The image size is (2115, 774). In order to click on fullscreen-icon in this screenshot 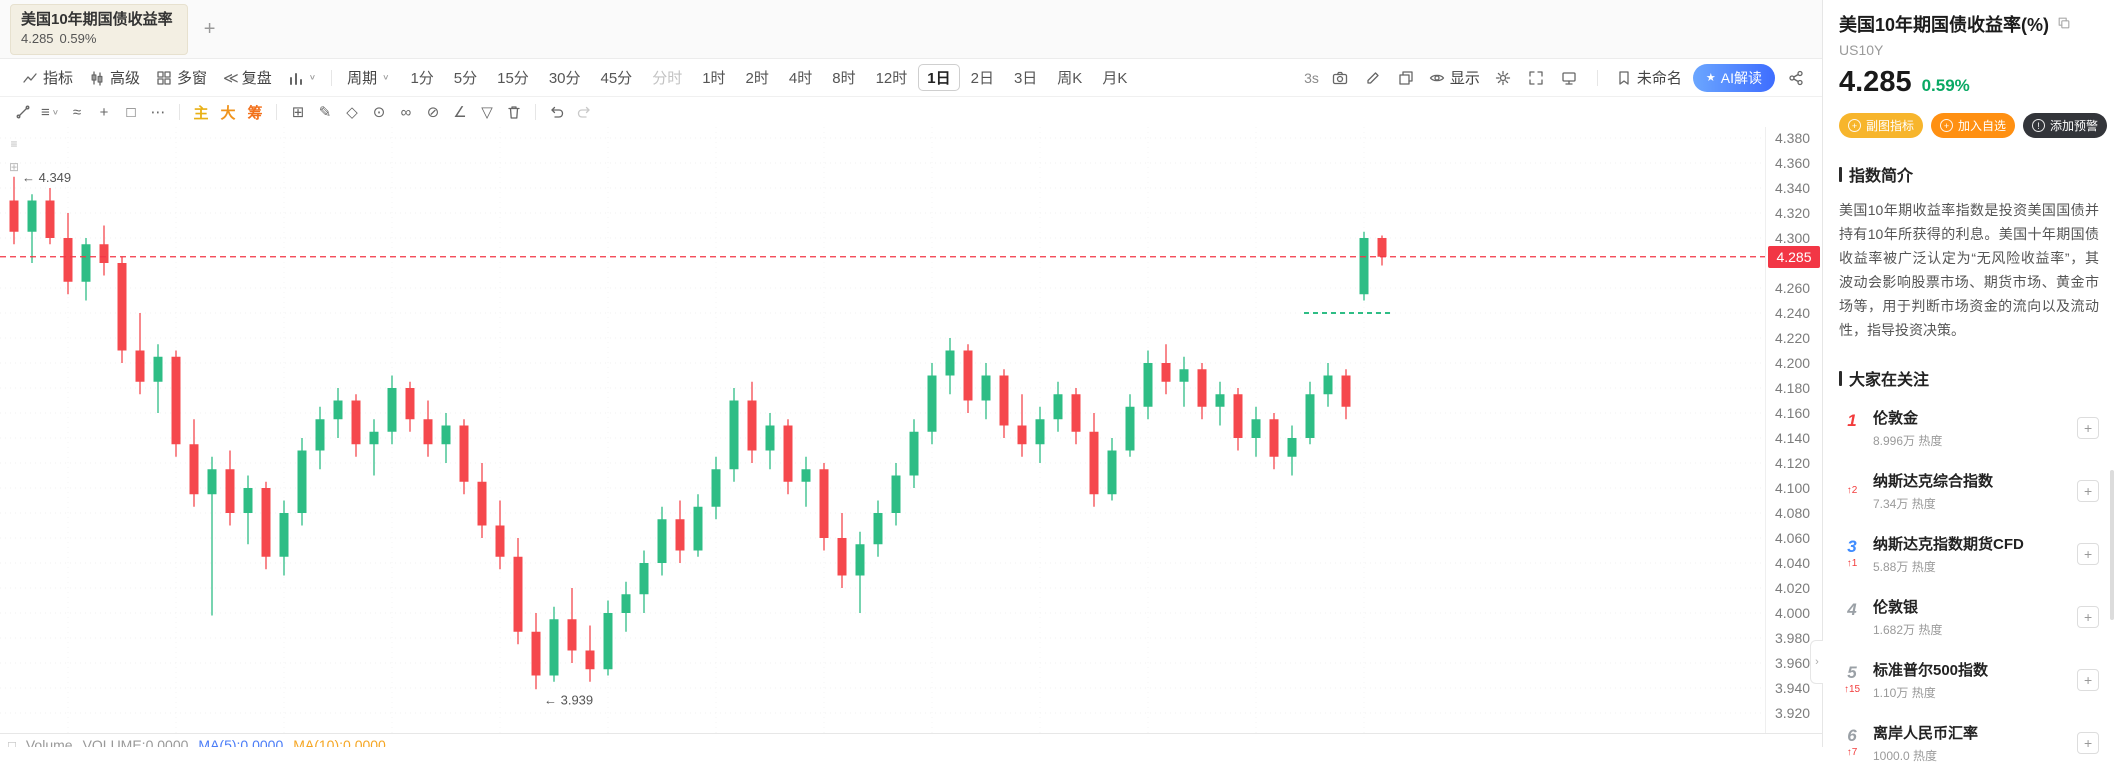, I will do `click(1536, 78)`.